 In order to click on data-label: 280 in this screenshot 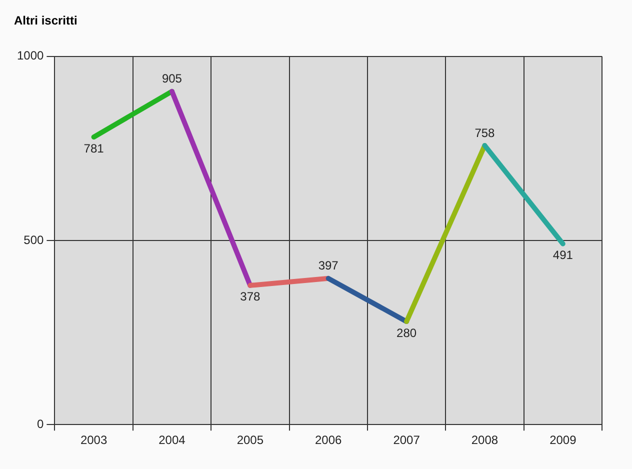, I will do `click(406, 333)`.